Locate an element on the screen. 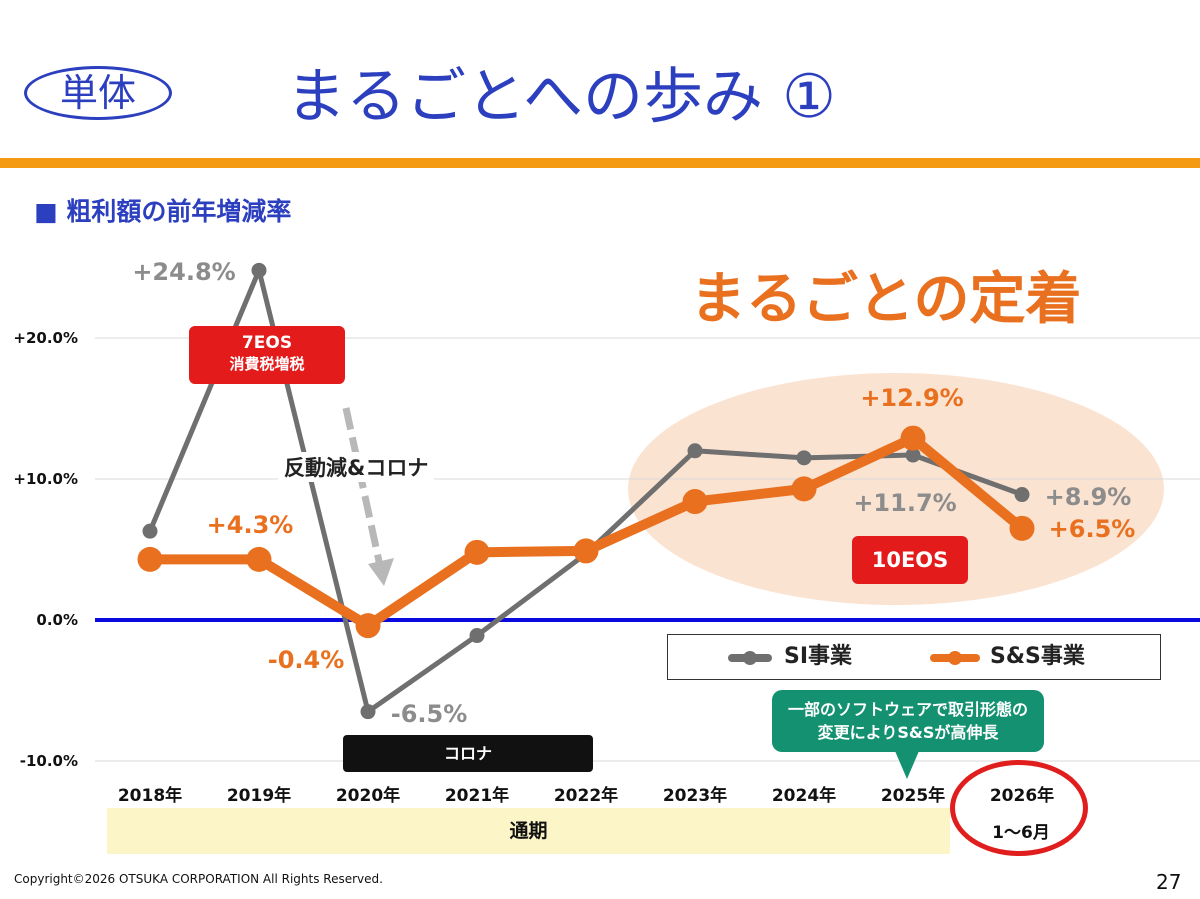  x-tick-label: 2025年 is located at coordinates (913, 795).